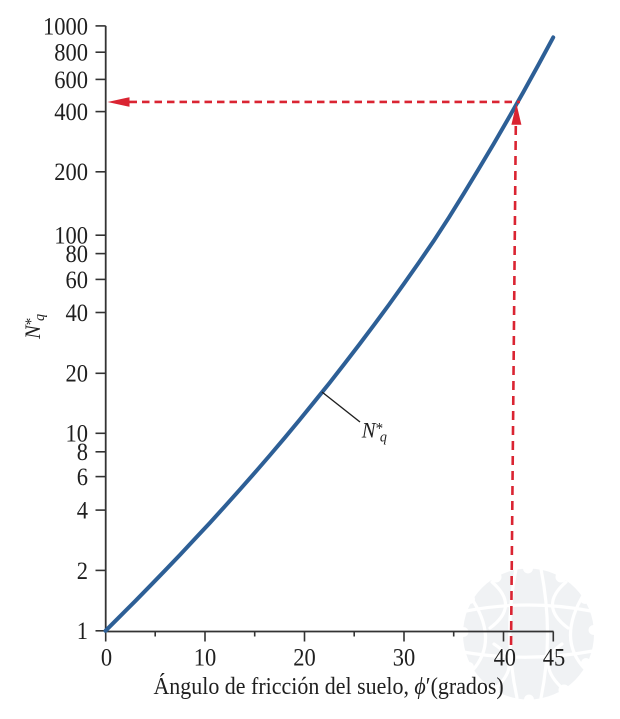  I want to click on svg-text: 60, so click(77, 280).